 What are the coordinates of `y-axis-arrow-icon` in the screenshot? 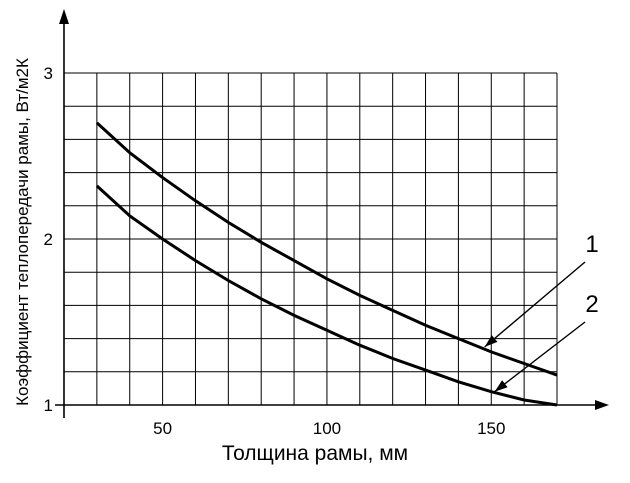 It's located at (64, 16).